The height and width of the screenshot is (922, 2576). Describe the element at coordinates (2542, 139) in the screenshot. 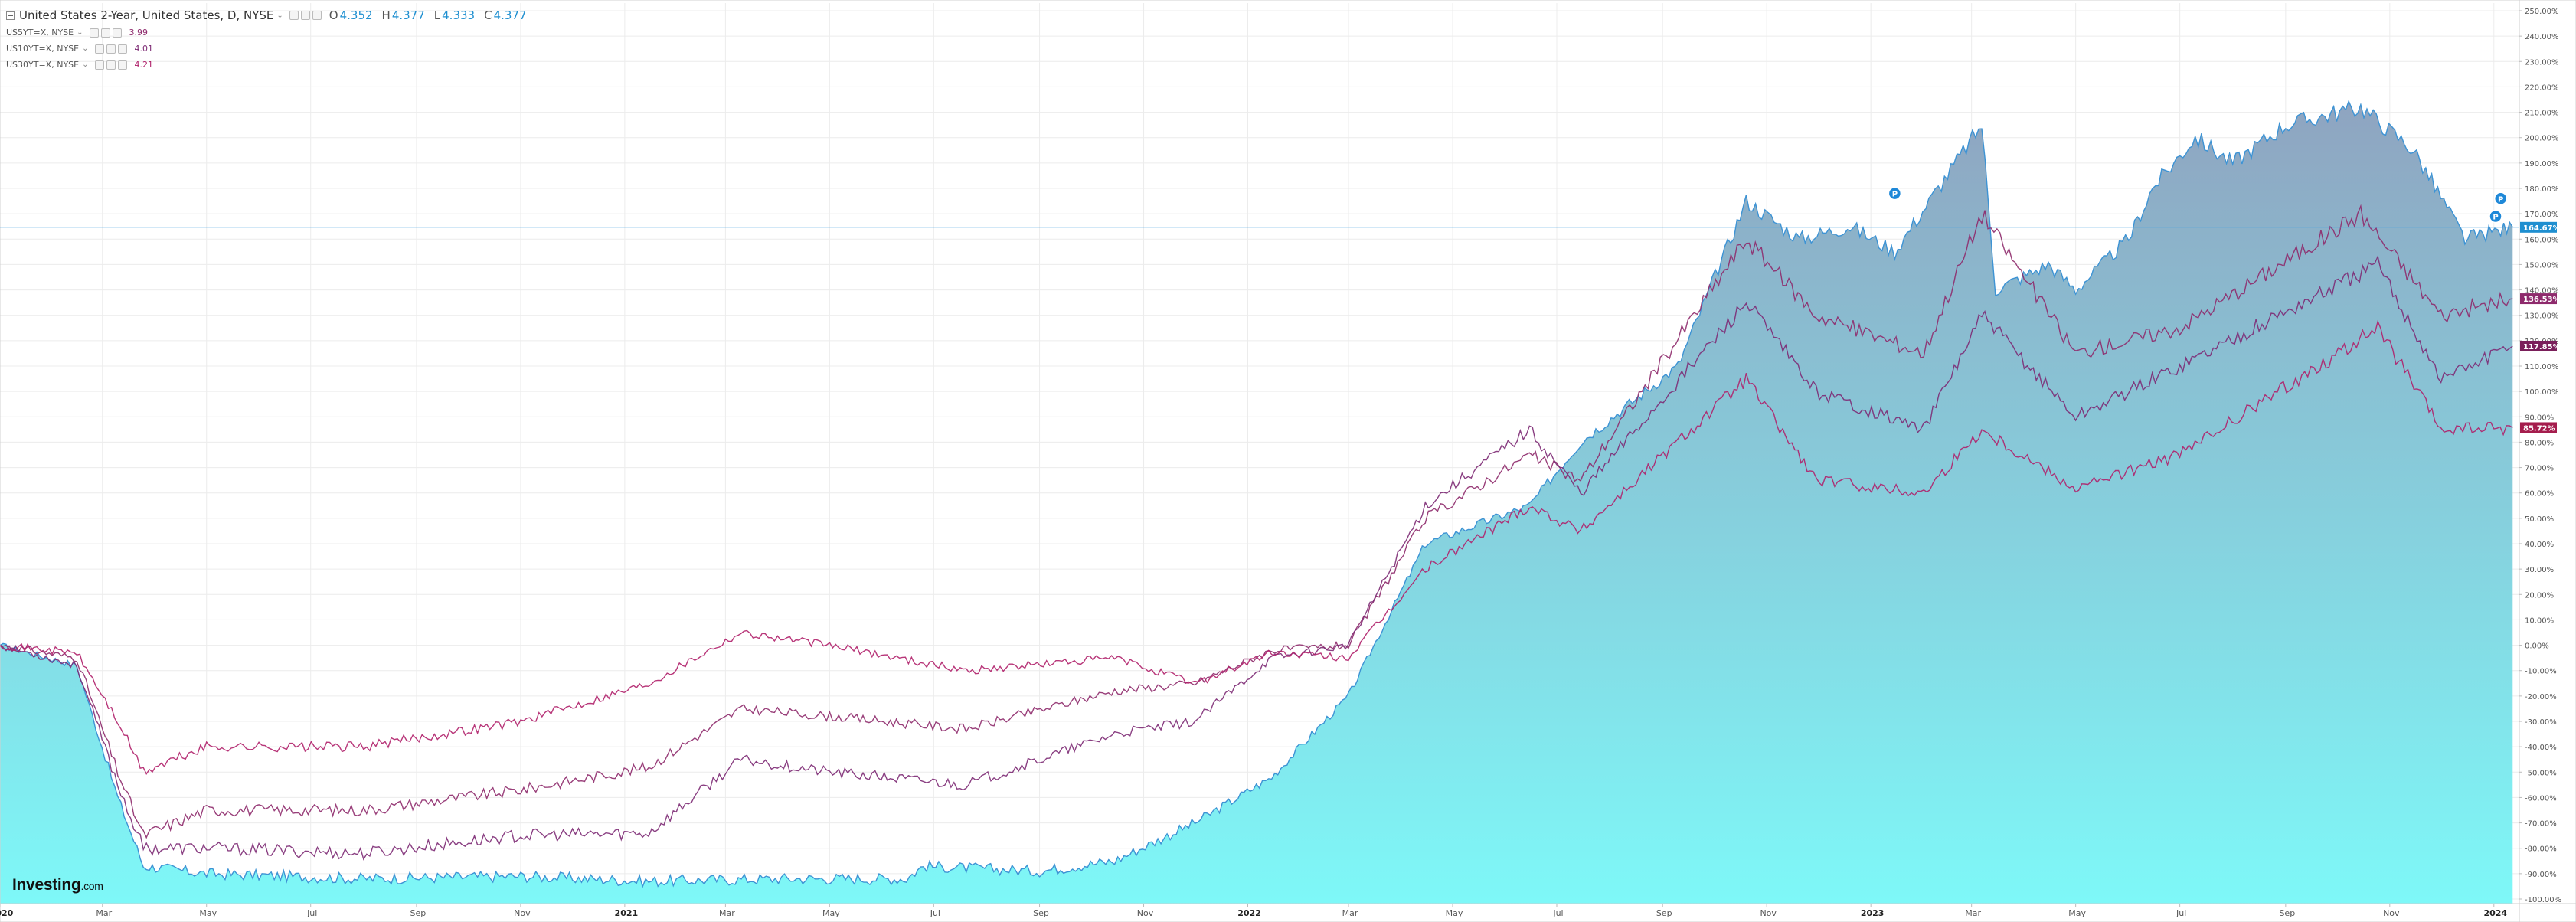

I see `y-tick-label: 200.00%` at that location.